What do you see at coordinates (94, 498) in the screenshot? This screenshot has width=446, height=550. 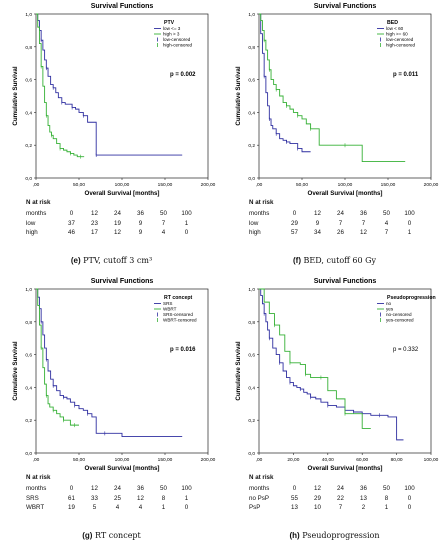 I see `risk-cell: 33` at bounding box center [94, 498].